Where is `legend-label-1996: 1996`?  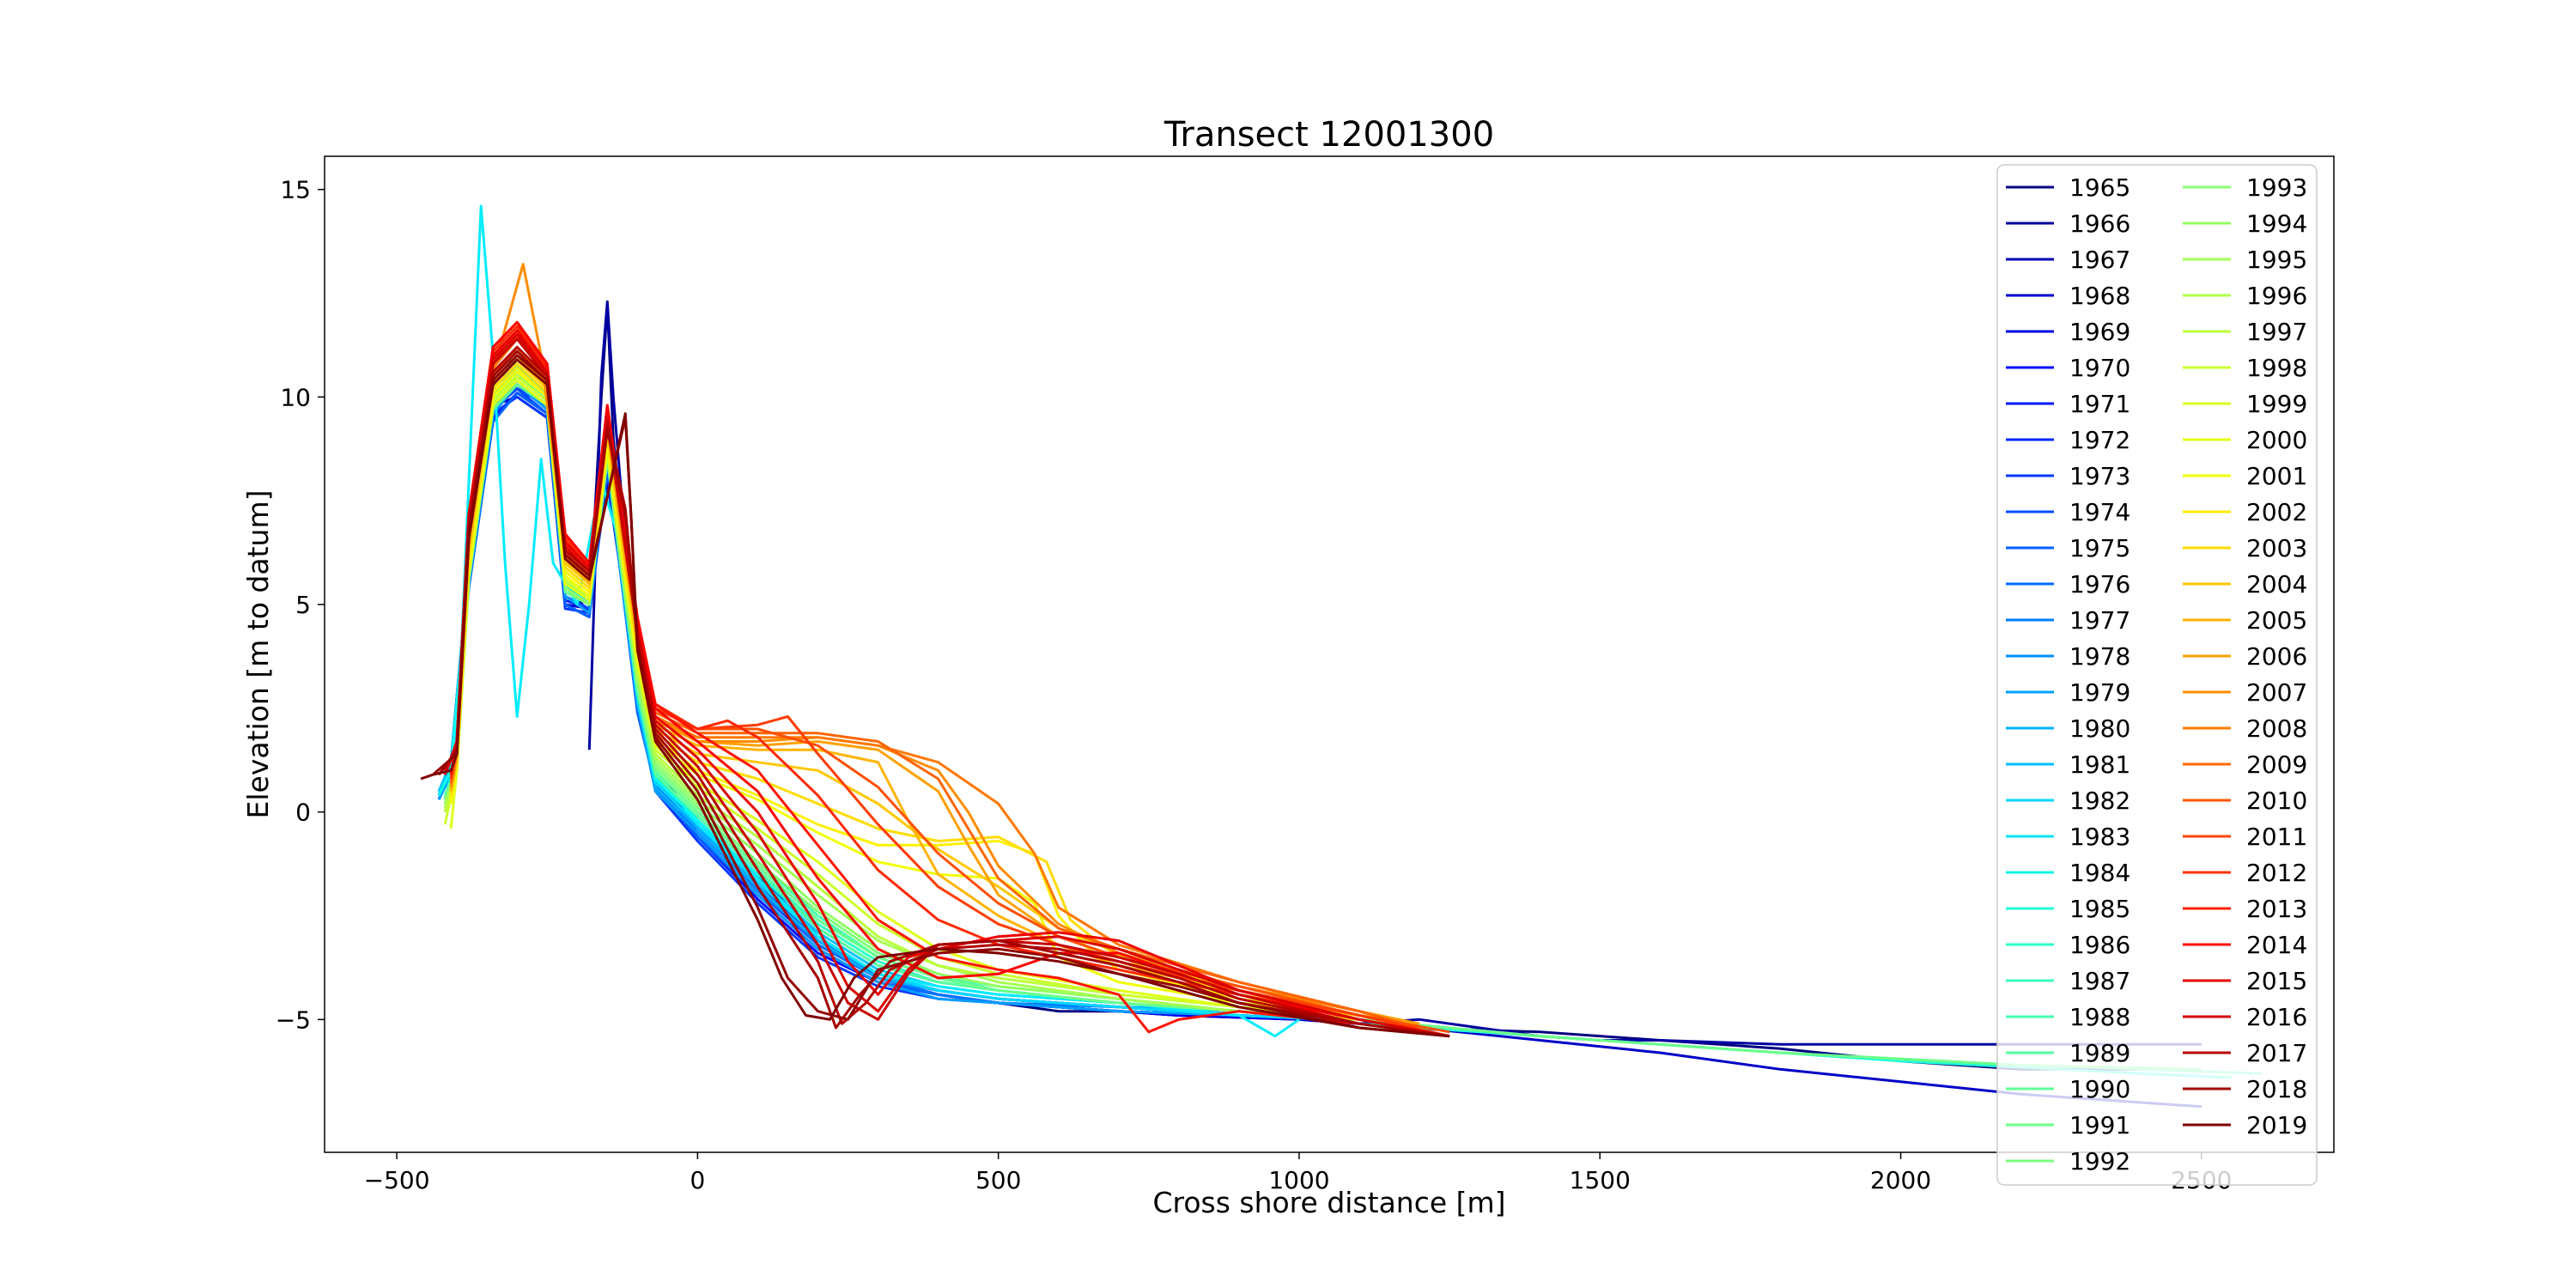
legend-label-1996: 1996 is located at coordinates (2276, 296).